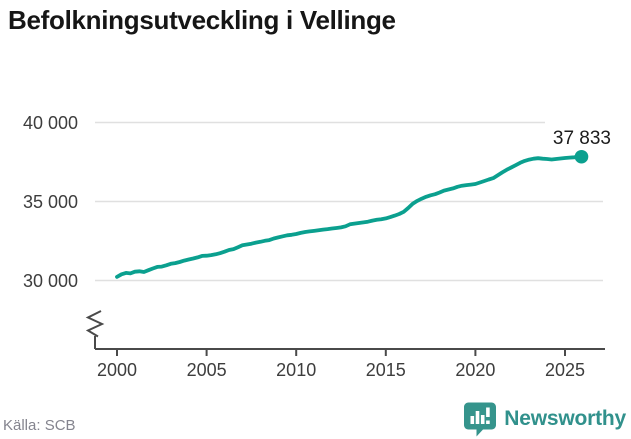  What do you see at coordinates (117, 370) in the screenshot?
I see `x-tick-label: 2000` at bounding box center [117, 370].